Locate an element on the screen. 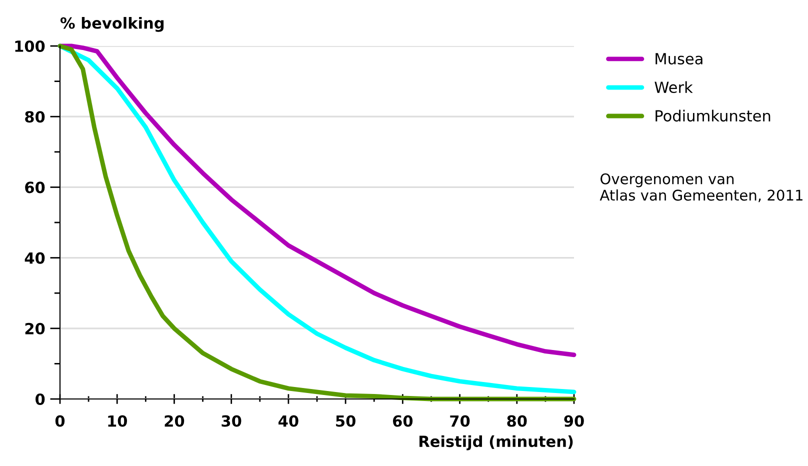 The width and height of the screenshot is (808, 466). legend-label: Werk is located at coordinates (673, 87).